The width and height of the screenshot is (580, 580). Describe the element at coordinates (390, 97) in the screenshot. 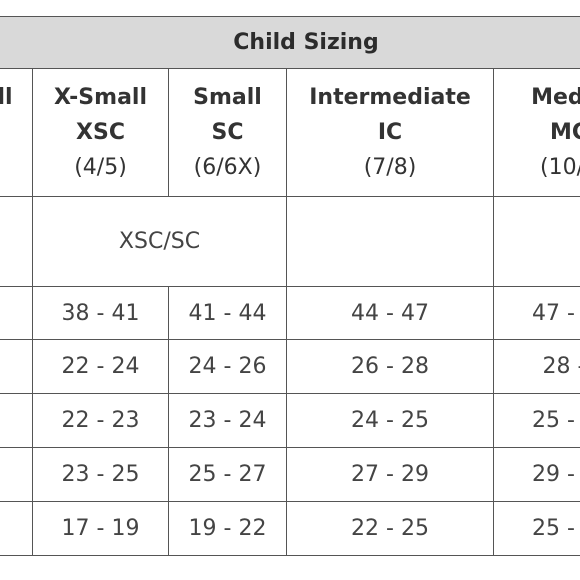

I see `column-name: Intermediate` at that location.